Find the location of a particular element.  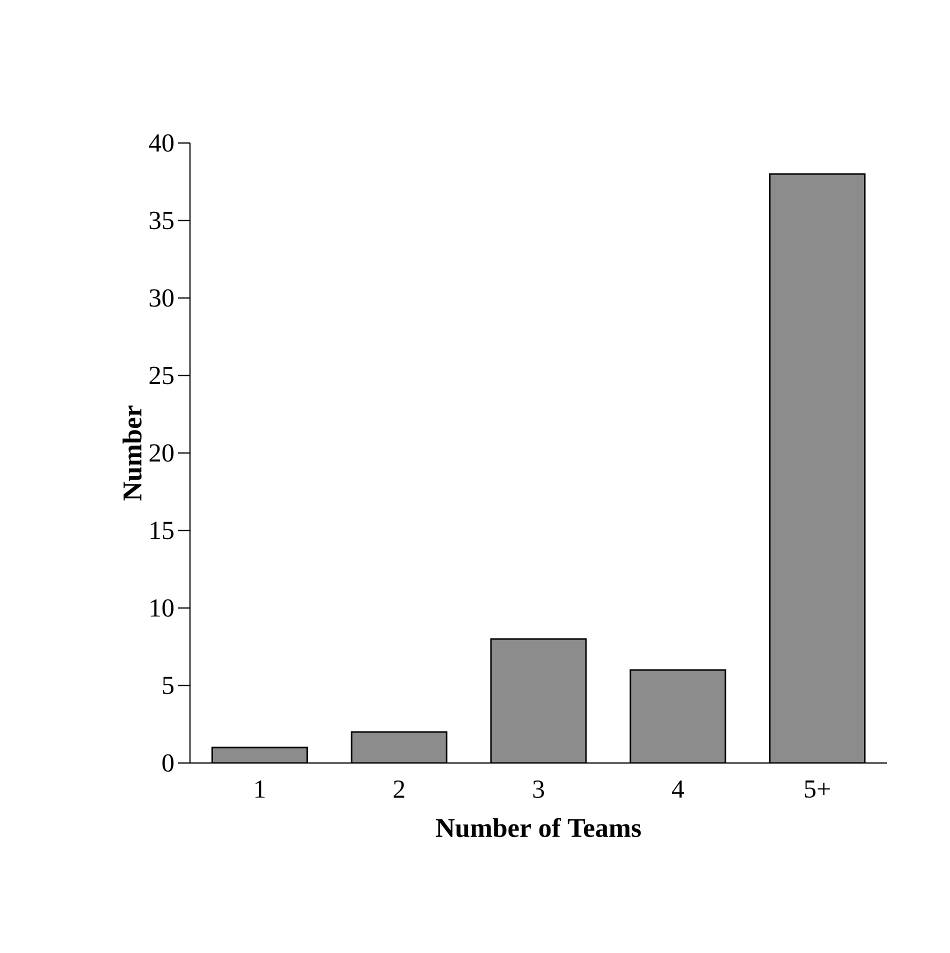

y-tick-label: 15 is located at coordinates (162, 531).